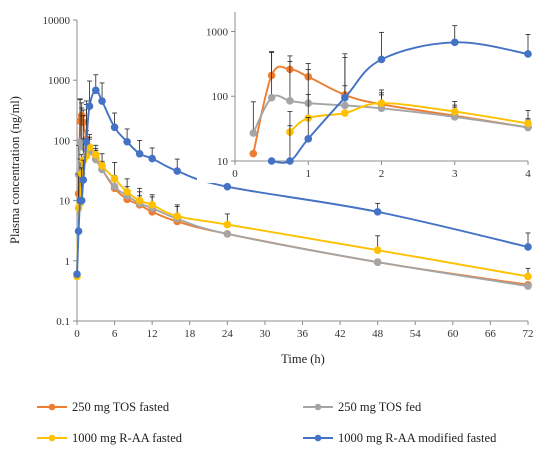 The image size is (550, 462). Describe the element at coordinates (528, 334) in the screenshot. I see `x-tick-label: 72` at that location.